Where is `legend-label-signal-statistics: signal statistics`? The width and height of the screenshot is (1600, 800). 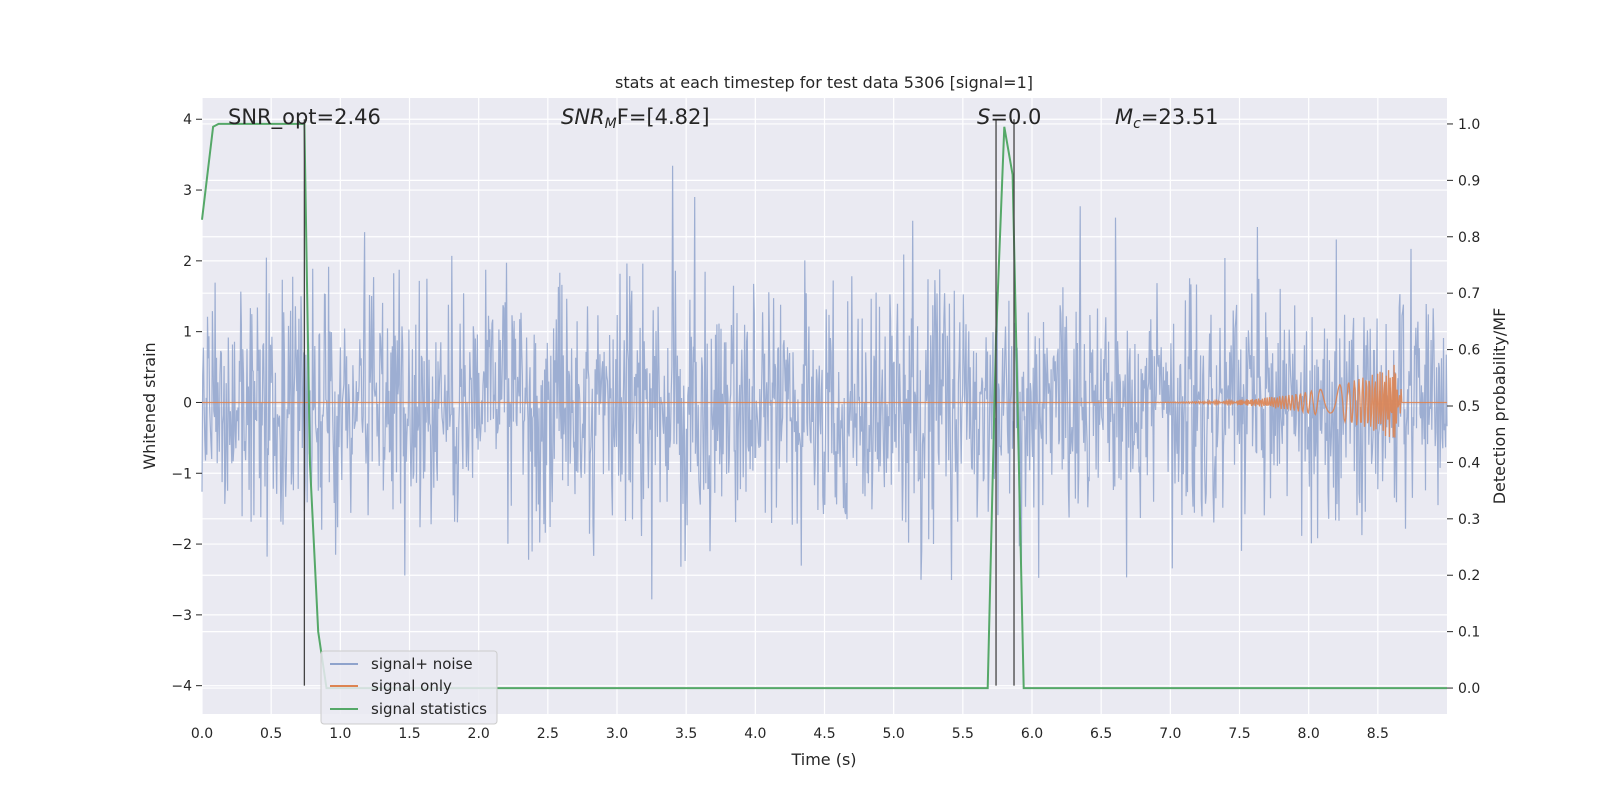
legend-label-signal-statistics: signal statistics is located at coordinates (429, 709).